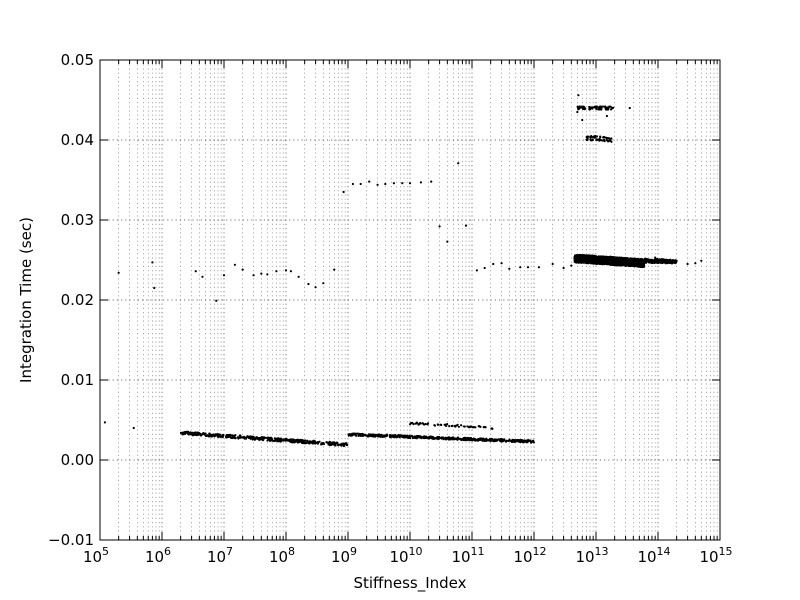 This screenshot has width=800, height=600. Describe the element at coordinates (409, 583) in the screenshot. I see `x-axis-title: Stiffness_Index` at that location.